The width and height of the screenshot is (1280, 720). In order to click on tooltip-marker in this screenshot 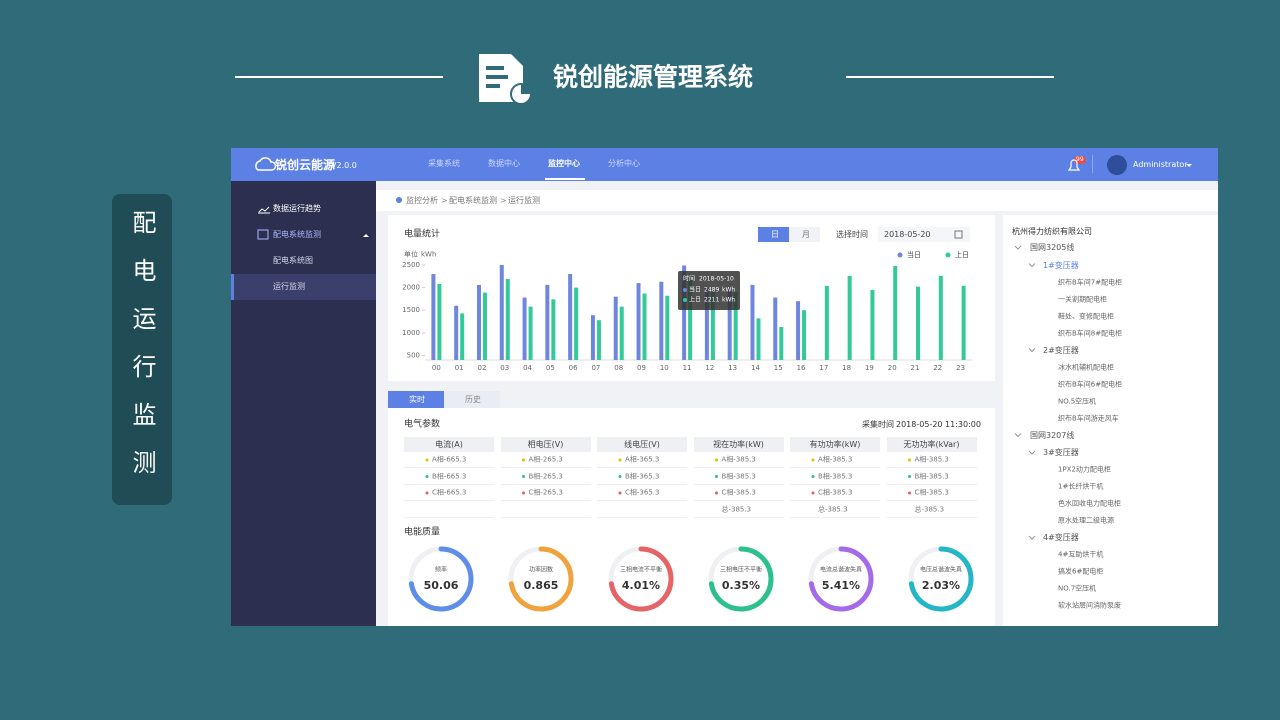, I will do `click(685, 300)`.